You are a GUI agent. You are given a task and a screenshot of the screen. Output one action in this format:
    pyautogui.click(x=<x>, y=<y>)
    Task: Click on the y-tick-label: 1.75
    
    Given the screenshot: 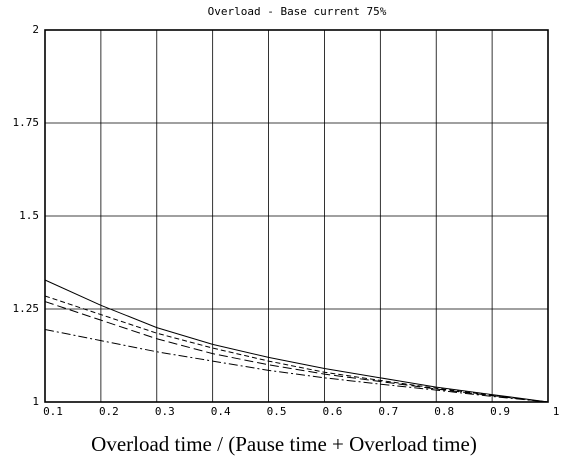 What is the action you would take?
    pyautogui.click(x=26, y=122)
    